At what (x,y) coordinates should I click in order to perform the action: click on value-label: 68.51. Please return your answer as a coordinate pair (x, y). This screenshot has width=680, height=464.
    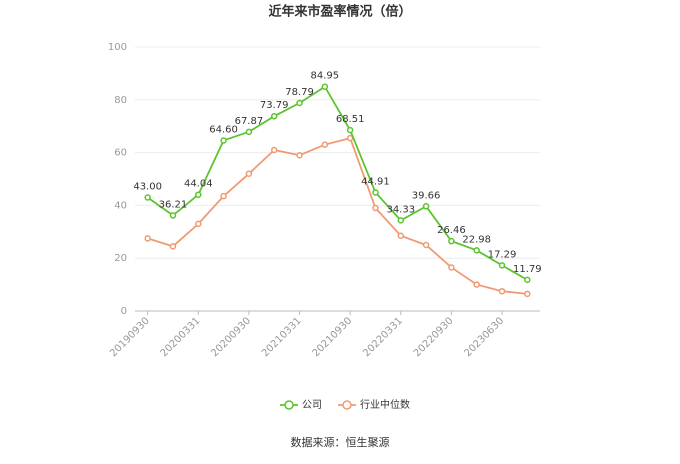
    Looking at the image, I should click on (350, 119).